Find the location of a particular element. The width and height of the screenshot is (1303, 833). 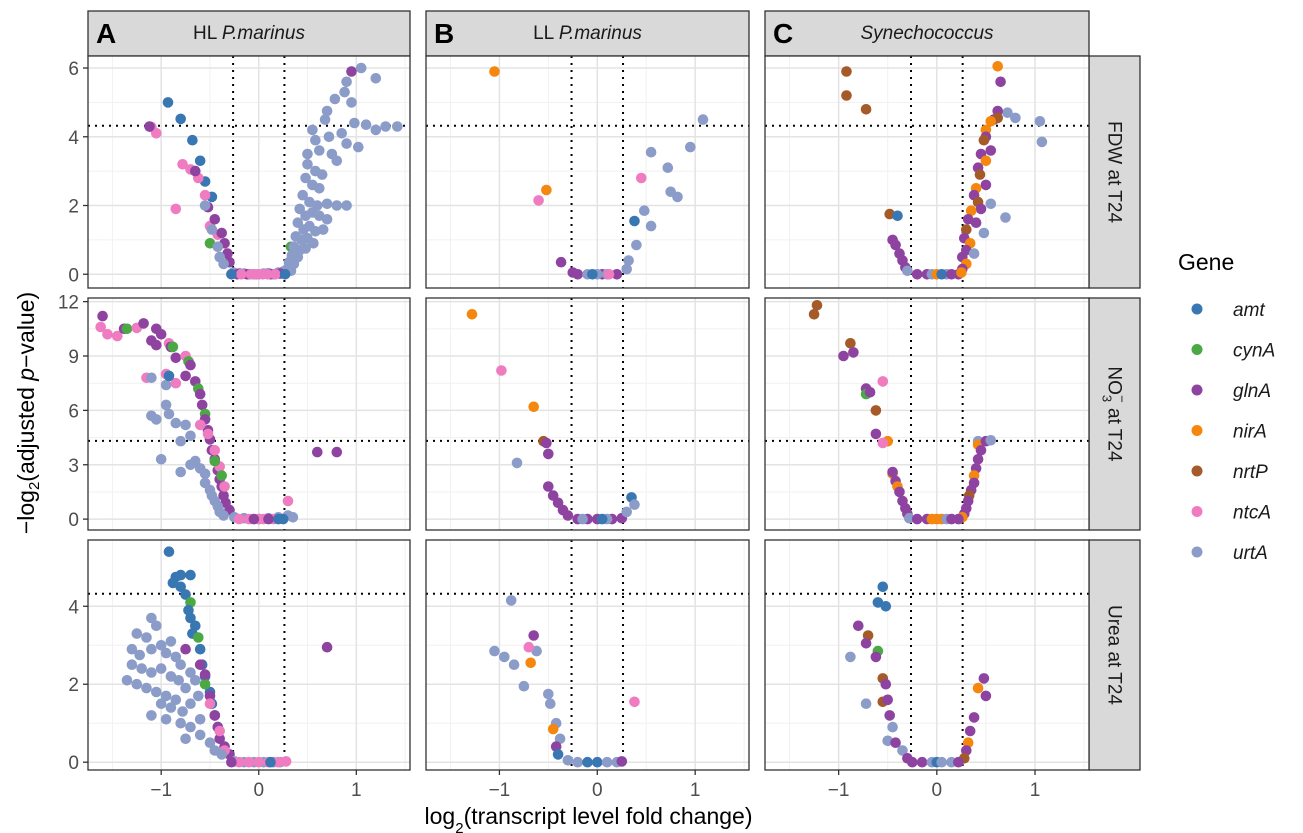

legend-swatch-urtA is located at coordinates (1197, 552).